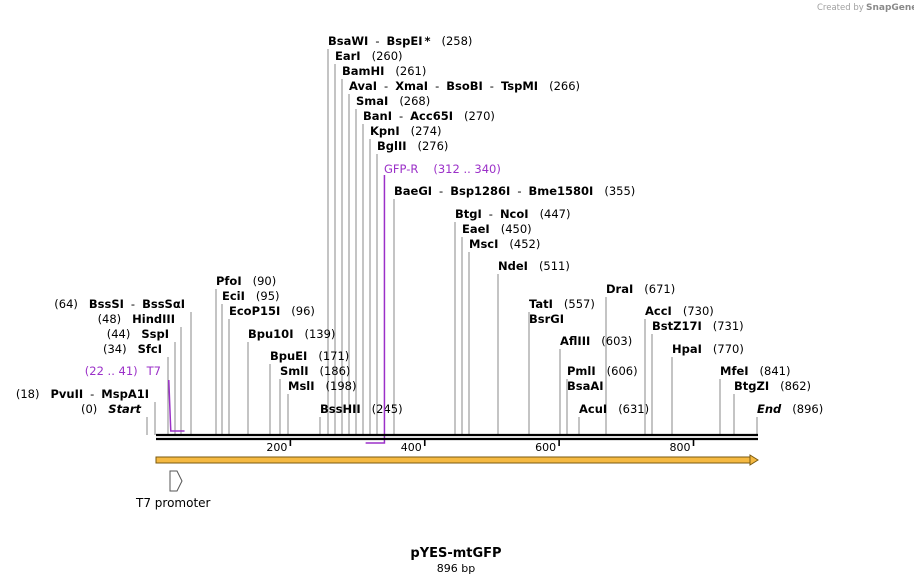 This screenshot has height=584, width=914. What do you see at coordinates (457, 41) in the screenshot?
I see `site-bsawi-part: (258)` at bounding box center [457, 41].